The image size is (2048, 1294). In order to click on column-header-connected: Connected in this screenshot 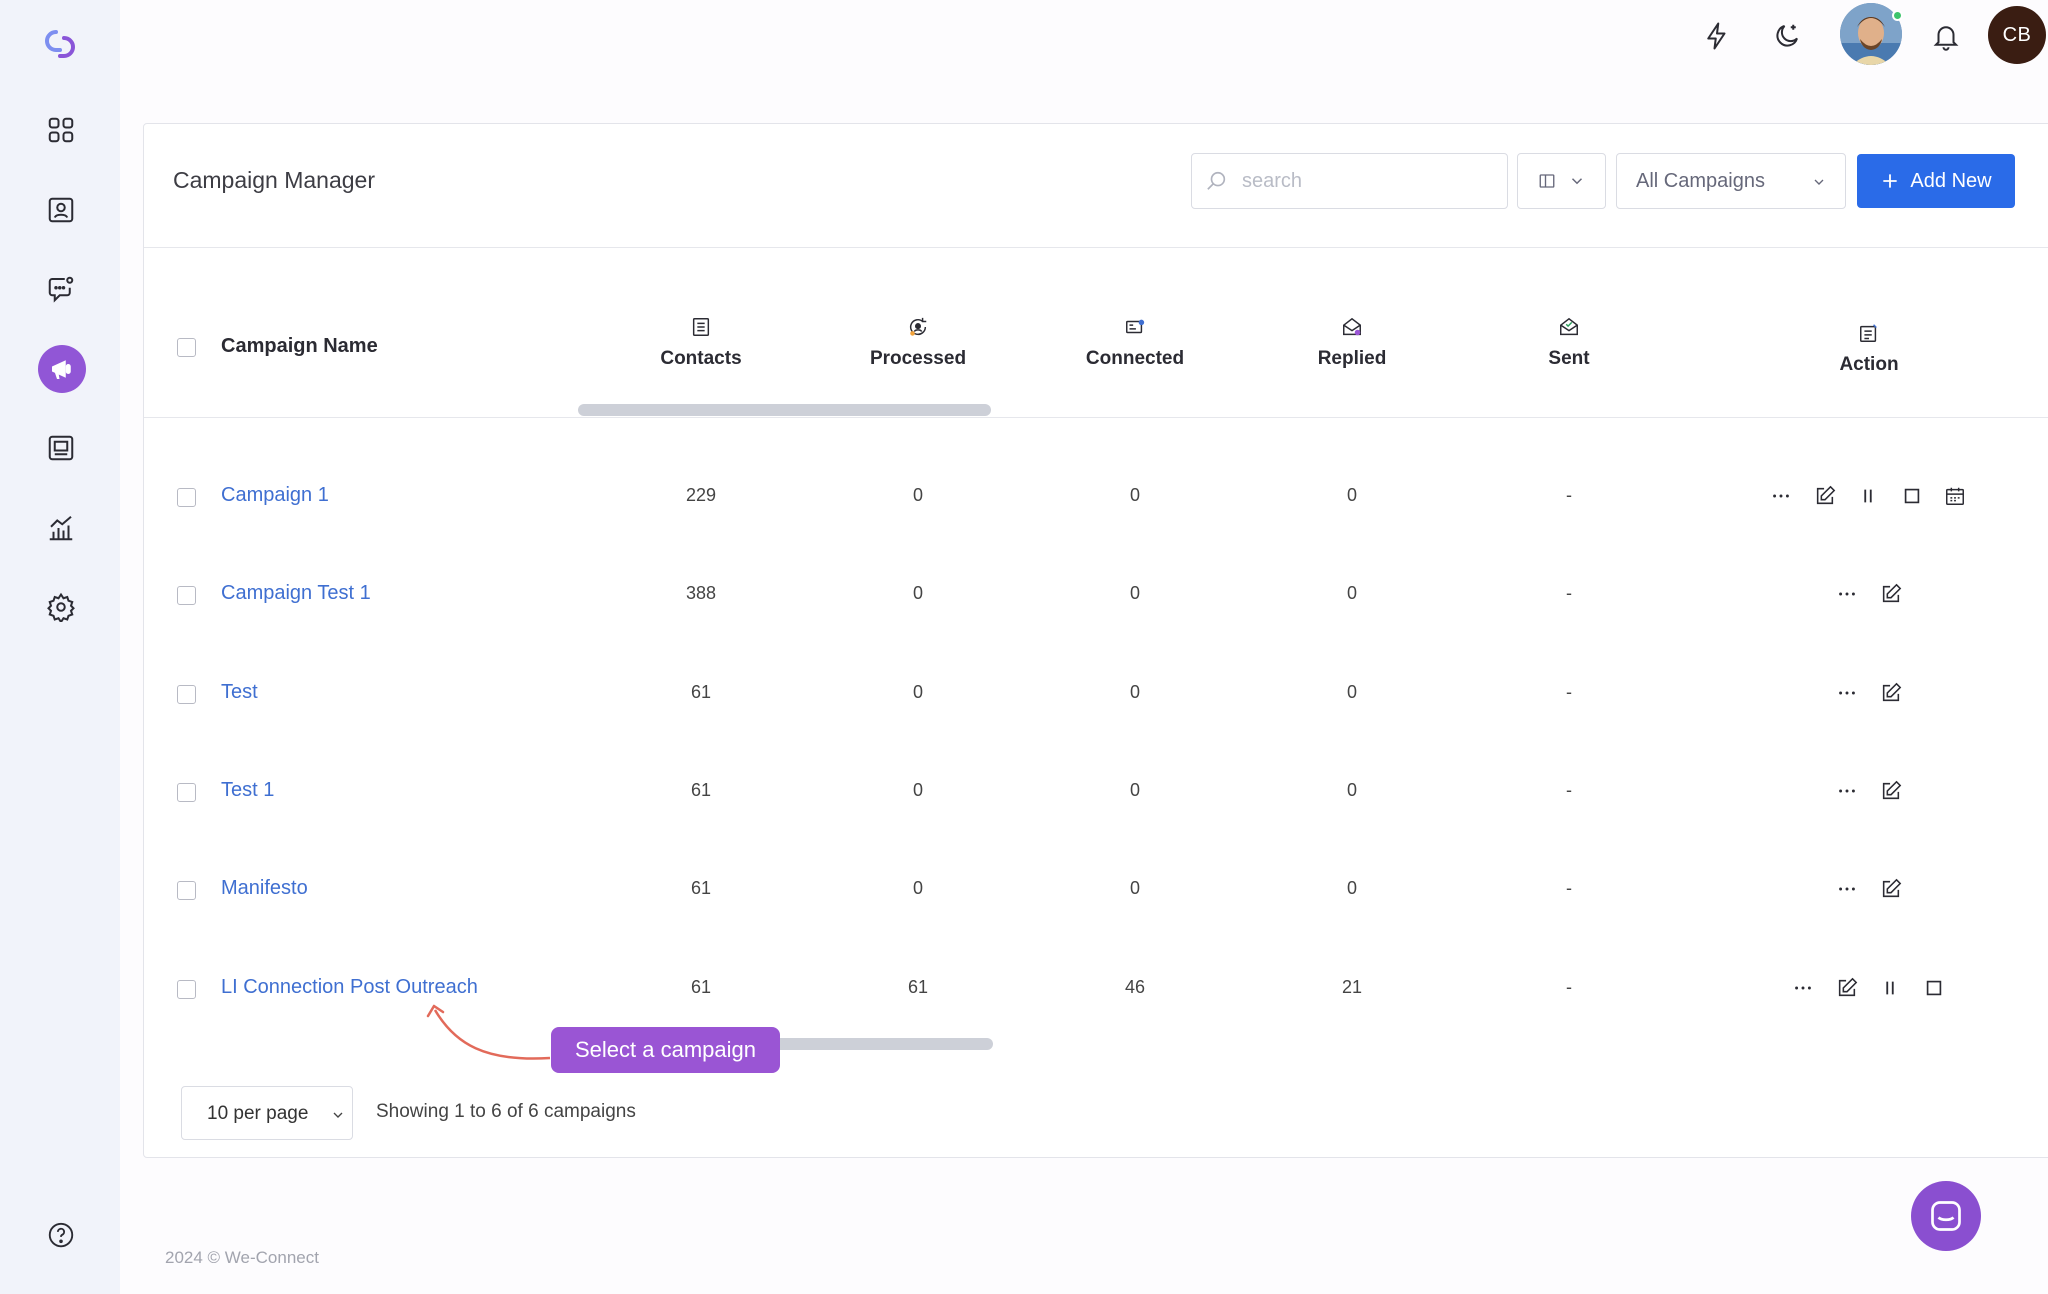, I will do `click(1135, 343)`.